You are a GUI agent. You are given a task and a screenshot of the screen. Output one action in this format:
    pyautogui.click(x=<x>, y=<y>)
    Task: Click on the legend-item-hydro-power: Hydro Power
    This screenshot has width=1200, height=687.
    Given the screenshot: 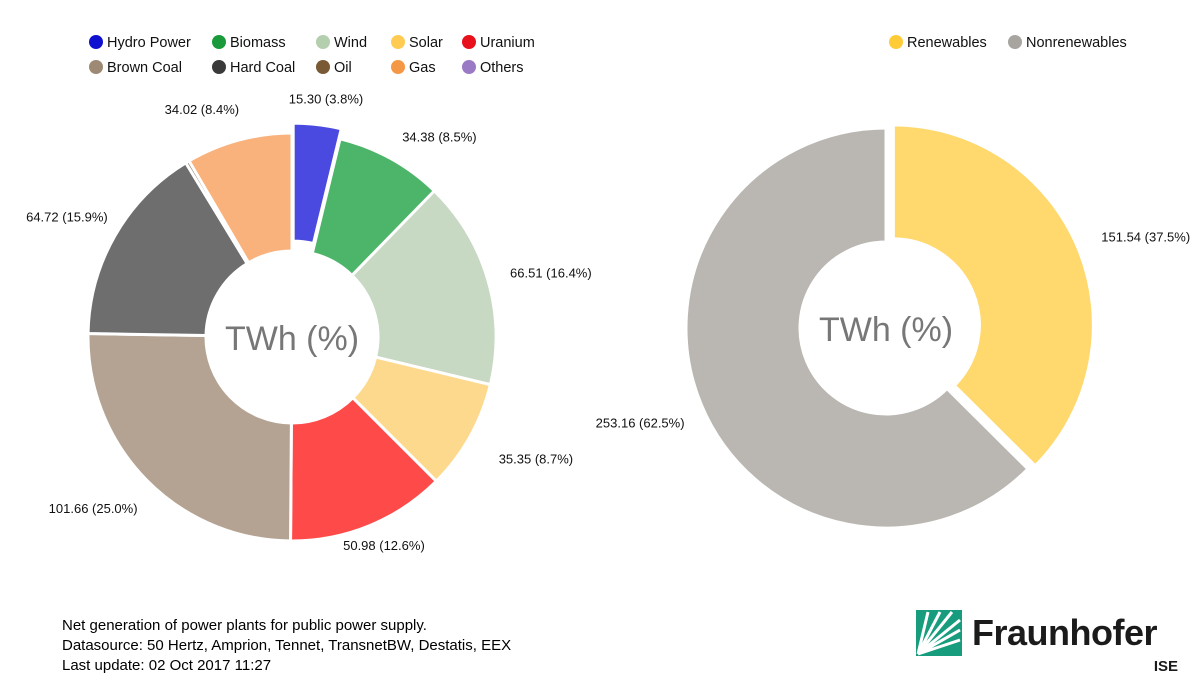 What is the action you would take?
    pyautogui.click(x=140, y=43)
    